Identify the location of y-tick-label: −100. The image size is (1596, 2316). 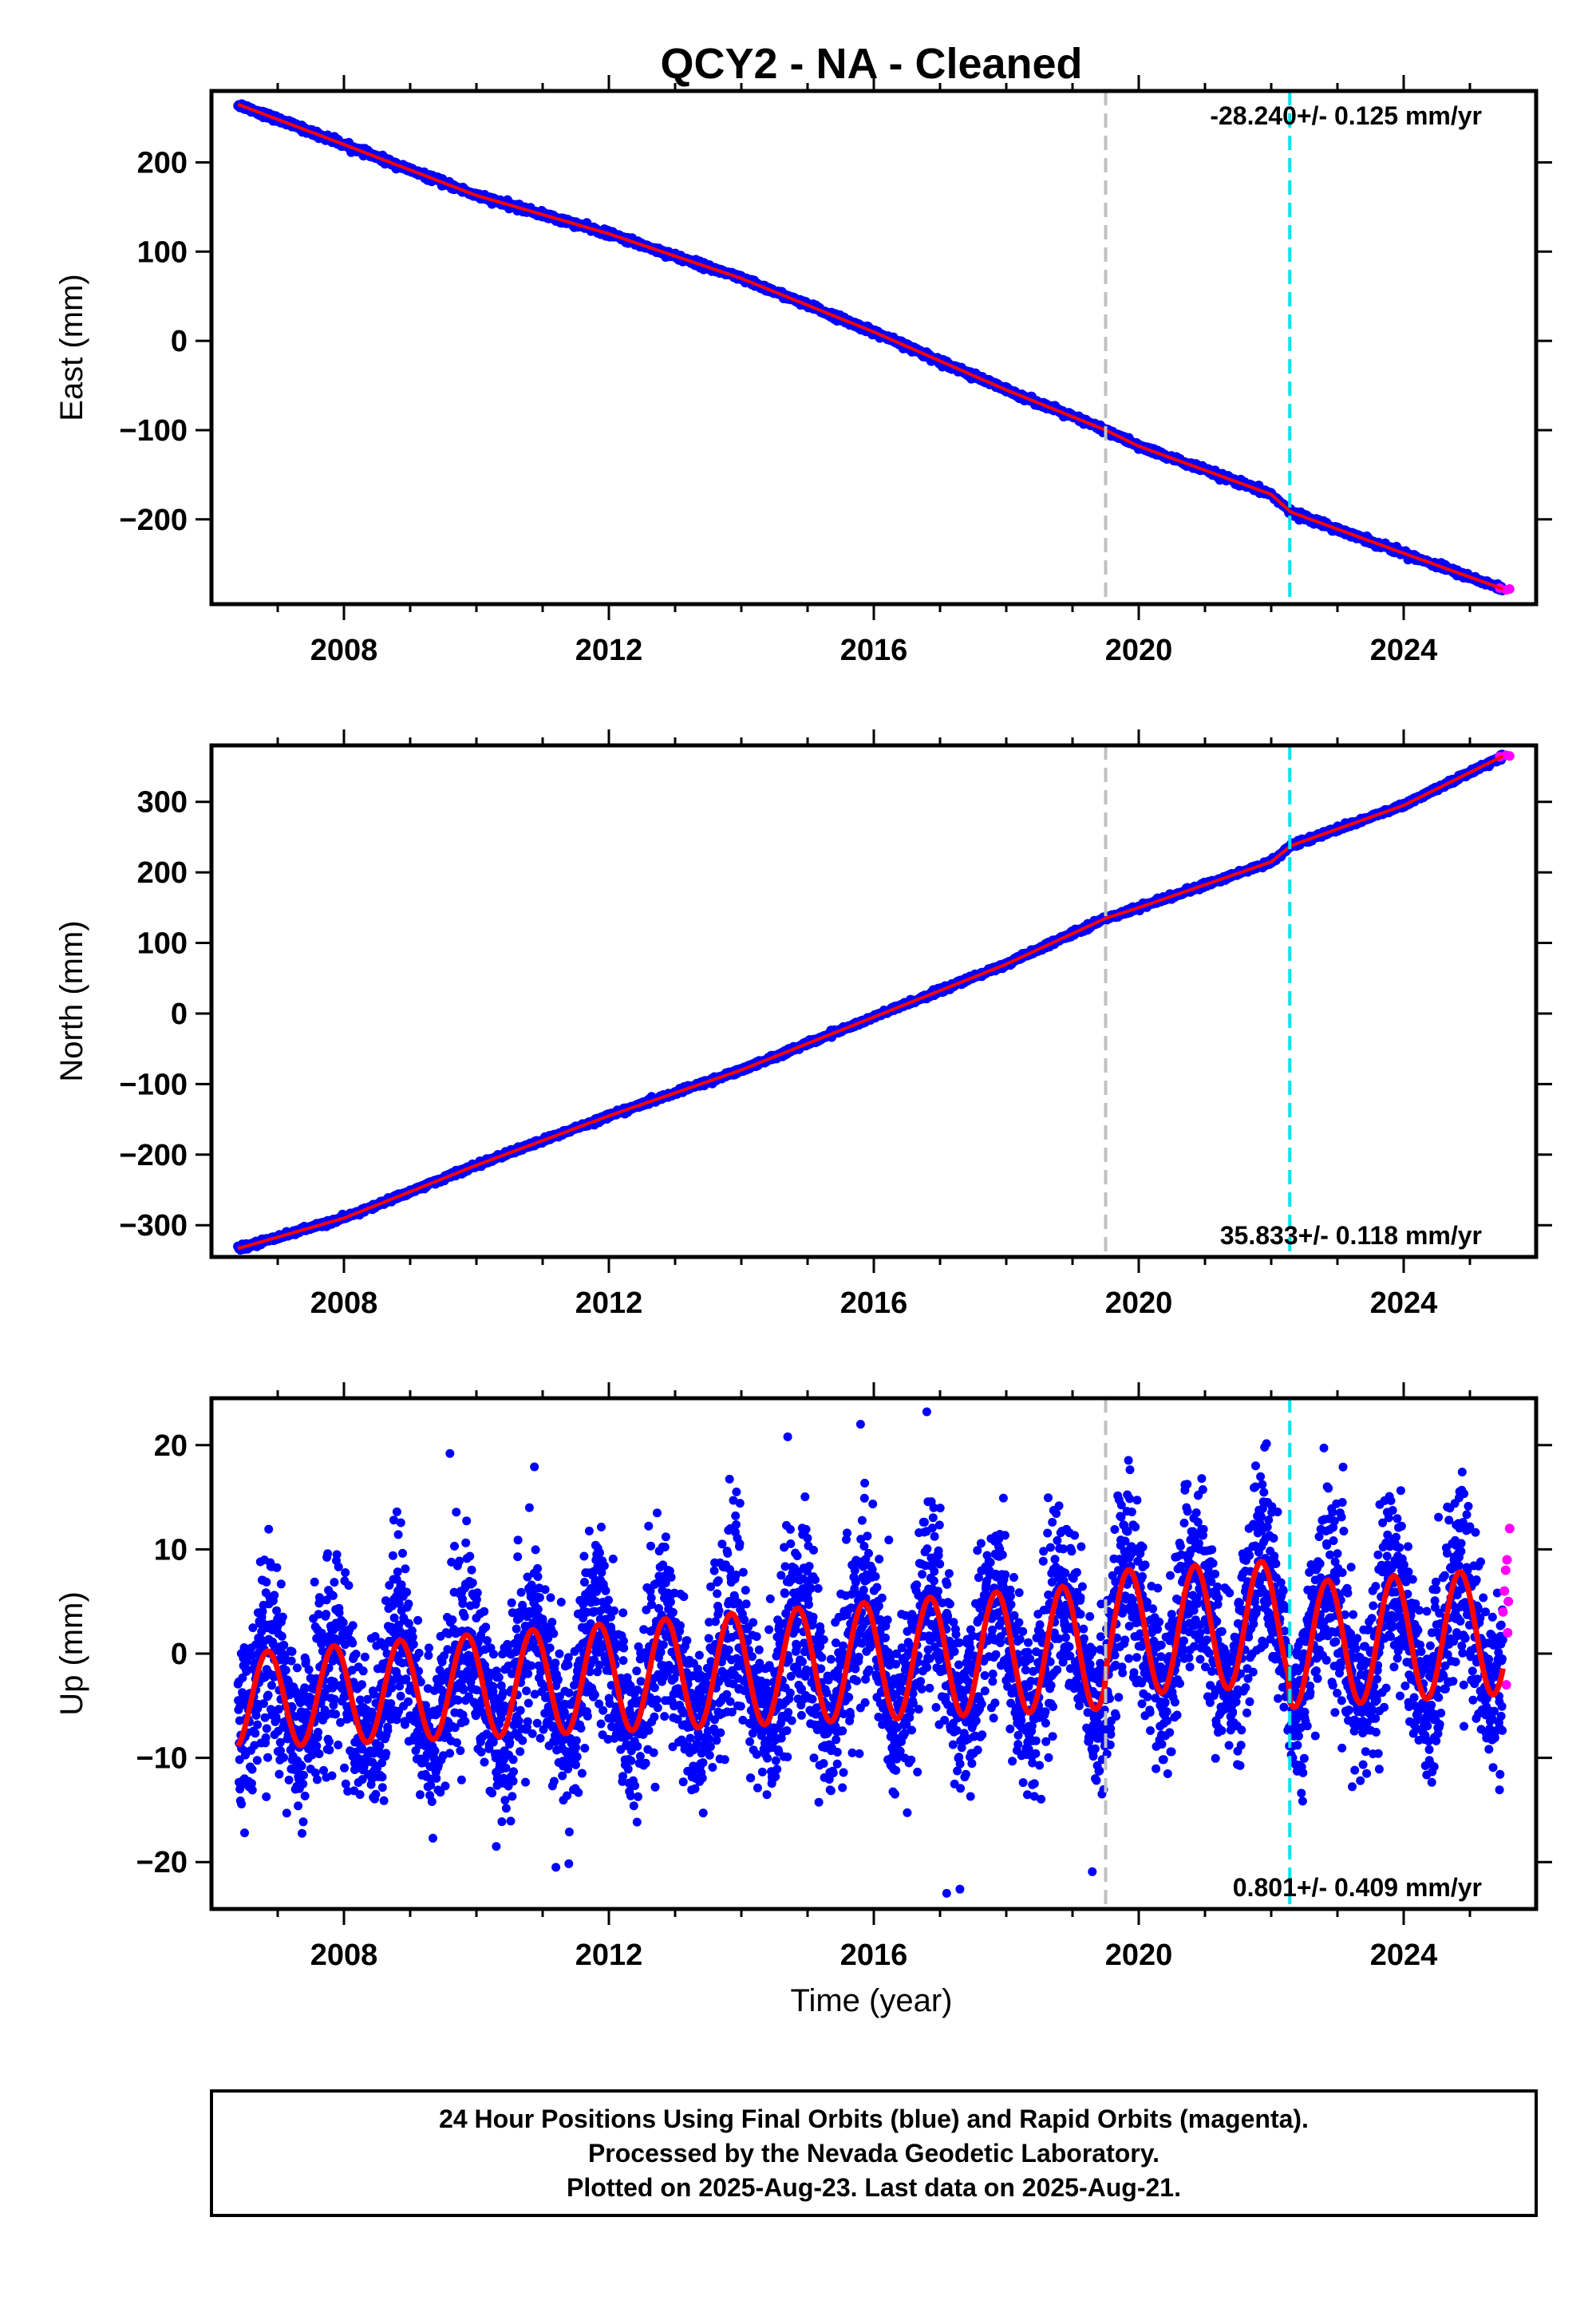
(153, 431).